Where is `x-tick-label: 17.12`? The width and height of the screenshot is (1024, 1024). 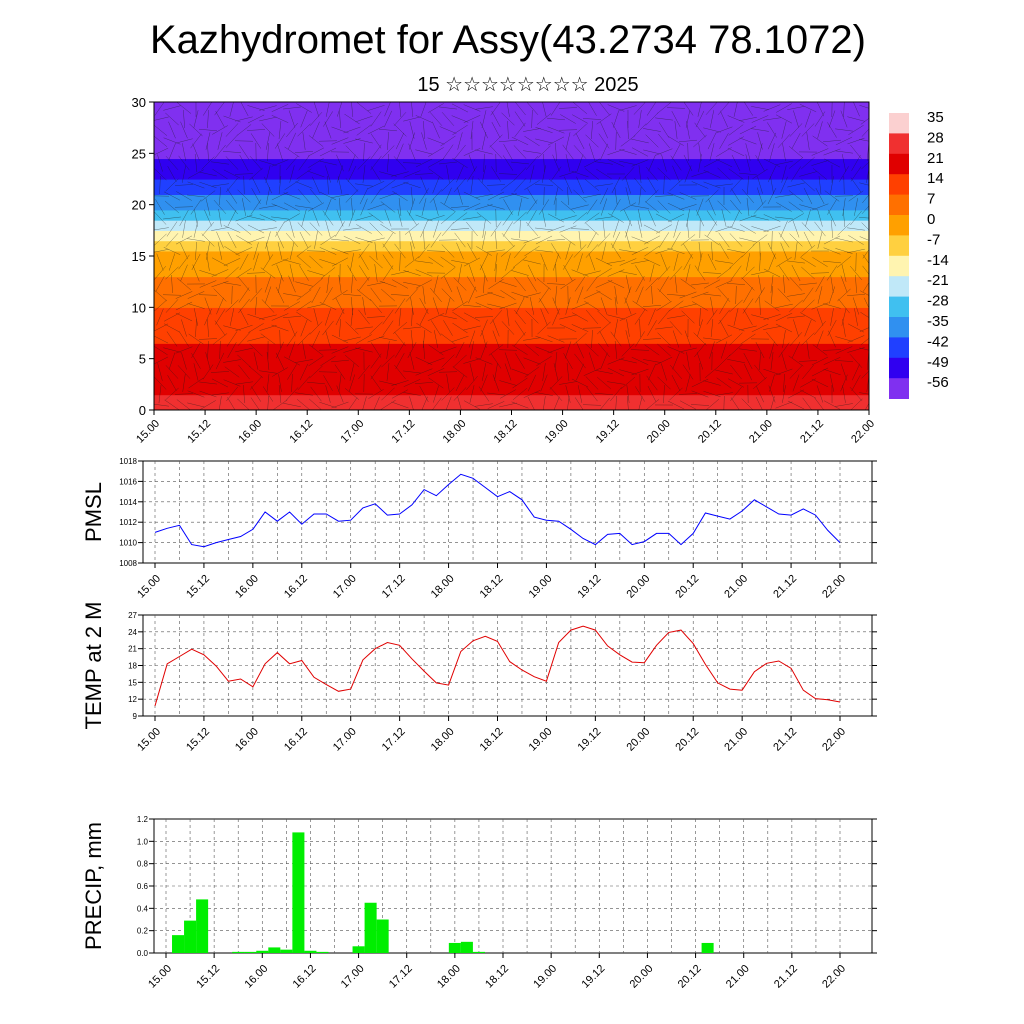 x-tick-label: 17.12 is located at coordinates (401, 977).